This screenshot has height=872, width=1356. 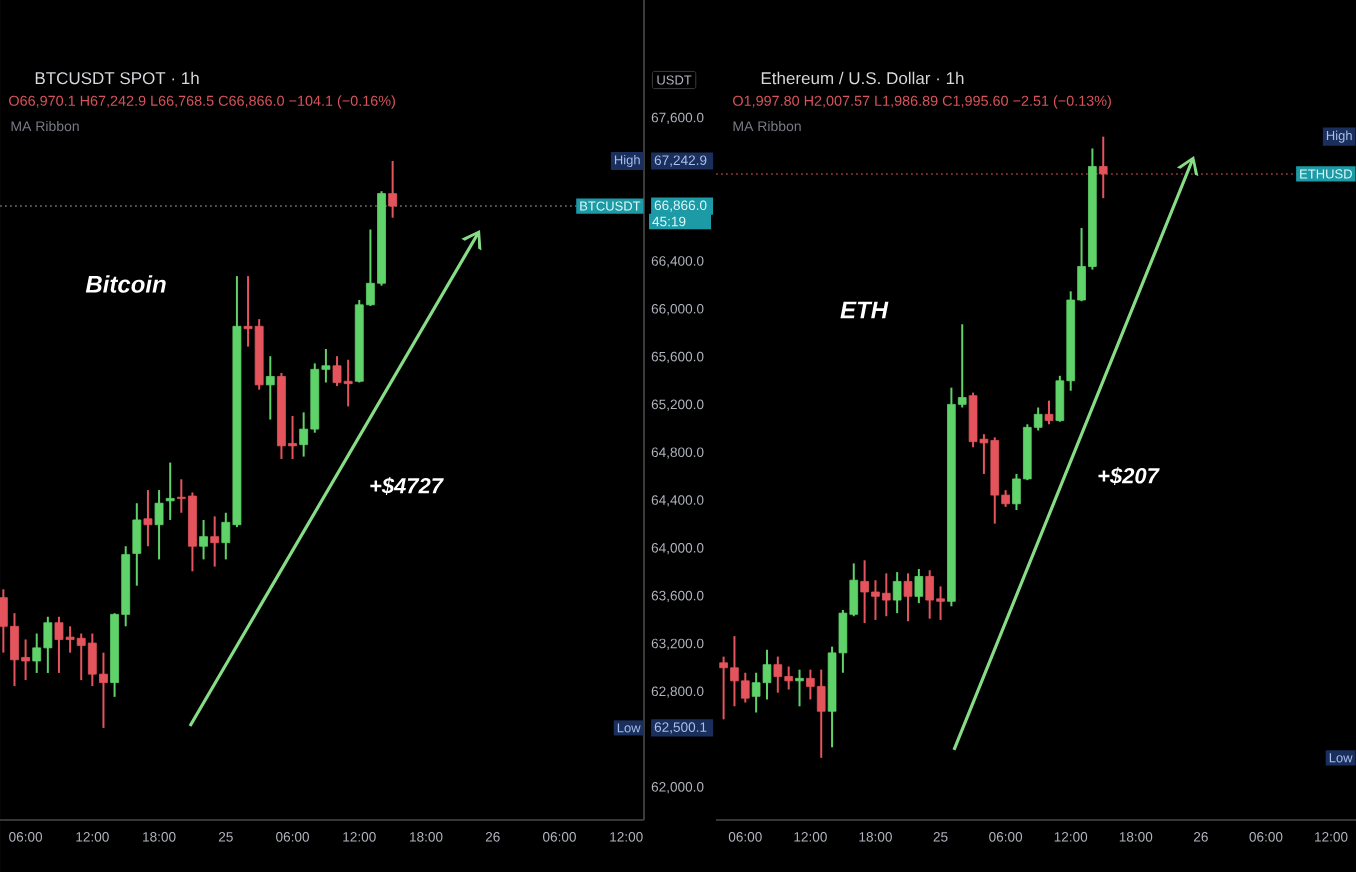 What do you see at coordinates (864, 310) in the screenshot?
I see `annotation: ETH` at bounding box center [864, 310].